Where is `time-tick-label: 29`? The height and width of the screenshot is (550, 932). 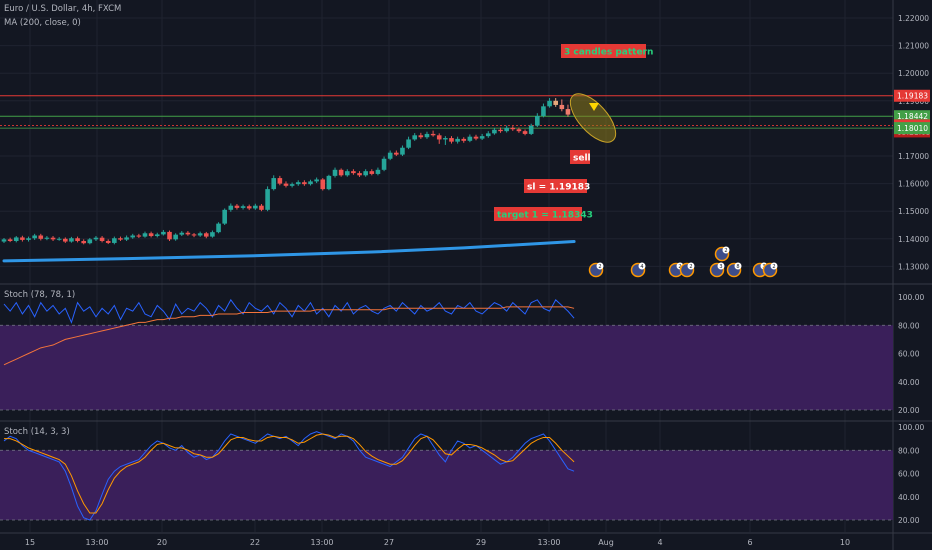 time-tick-label: 29 is located at coordinates (481, 542).